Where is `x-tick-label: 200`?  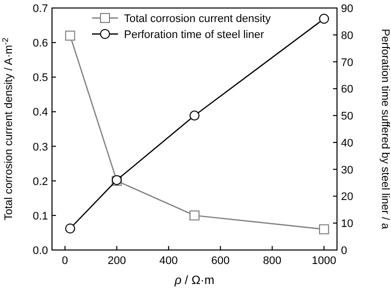 x-tick-label: 200 is located at coordinates (117, 261).